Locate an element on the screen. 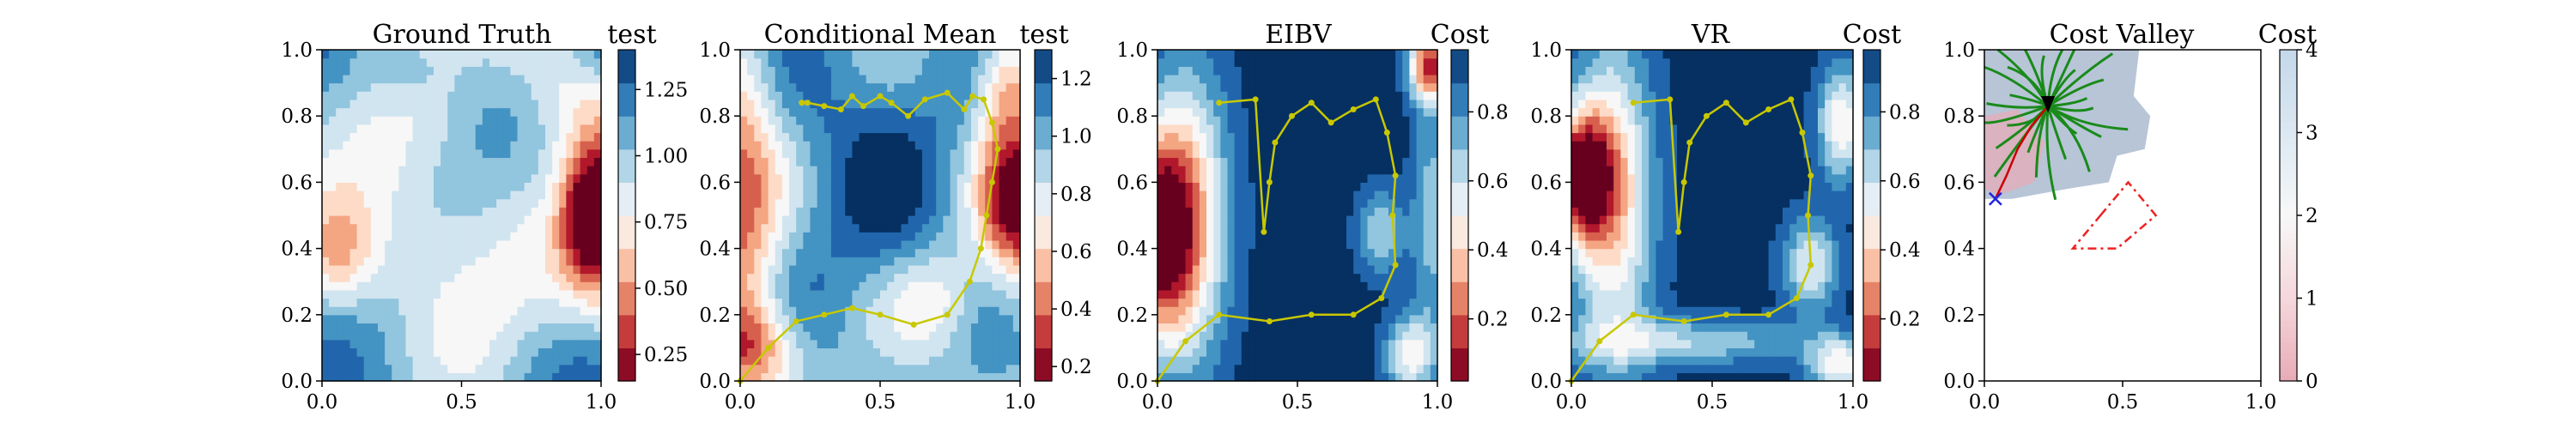 The height and width of the screenshot is (429, 2576). y-tick-label: 0.8 is located at coordinates (297, 117).